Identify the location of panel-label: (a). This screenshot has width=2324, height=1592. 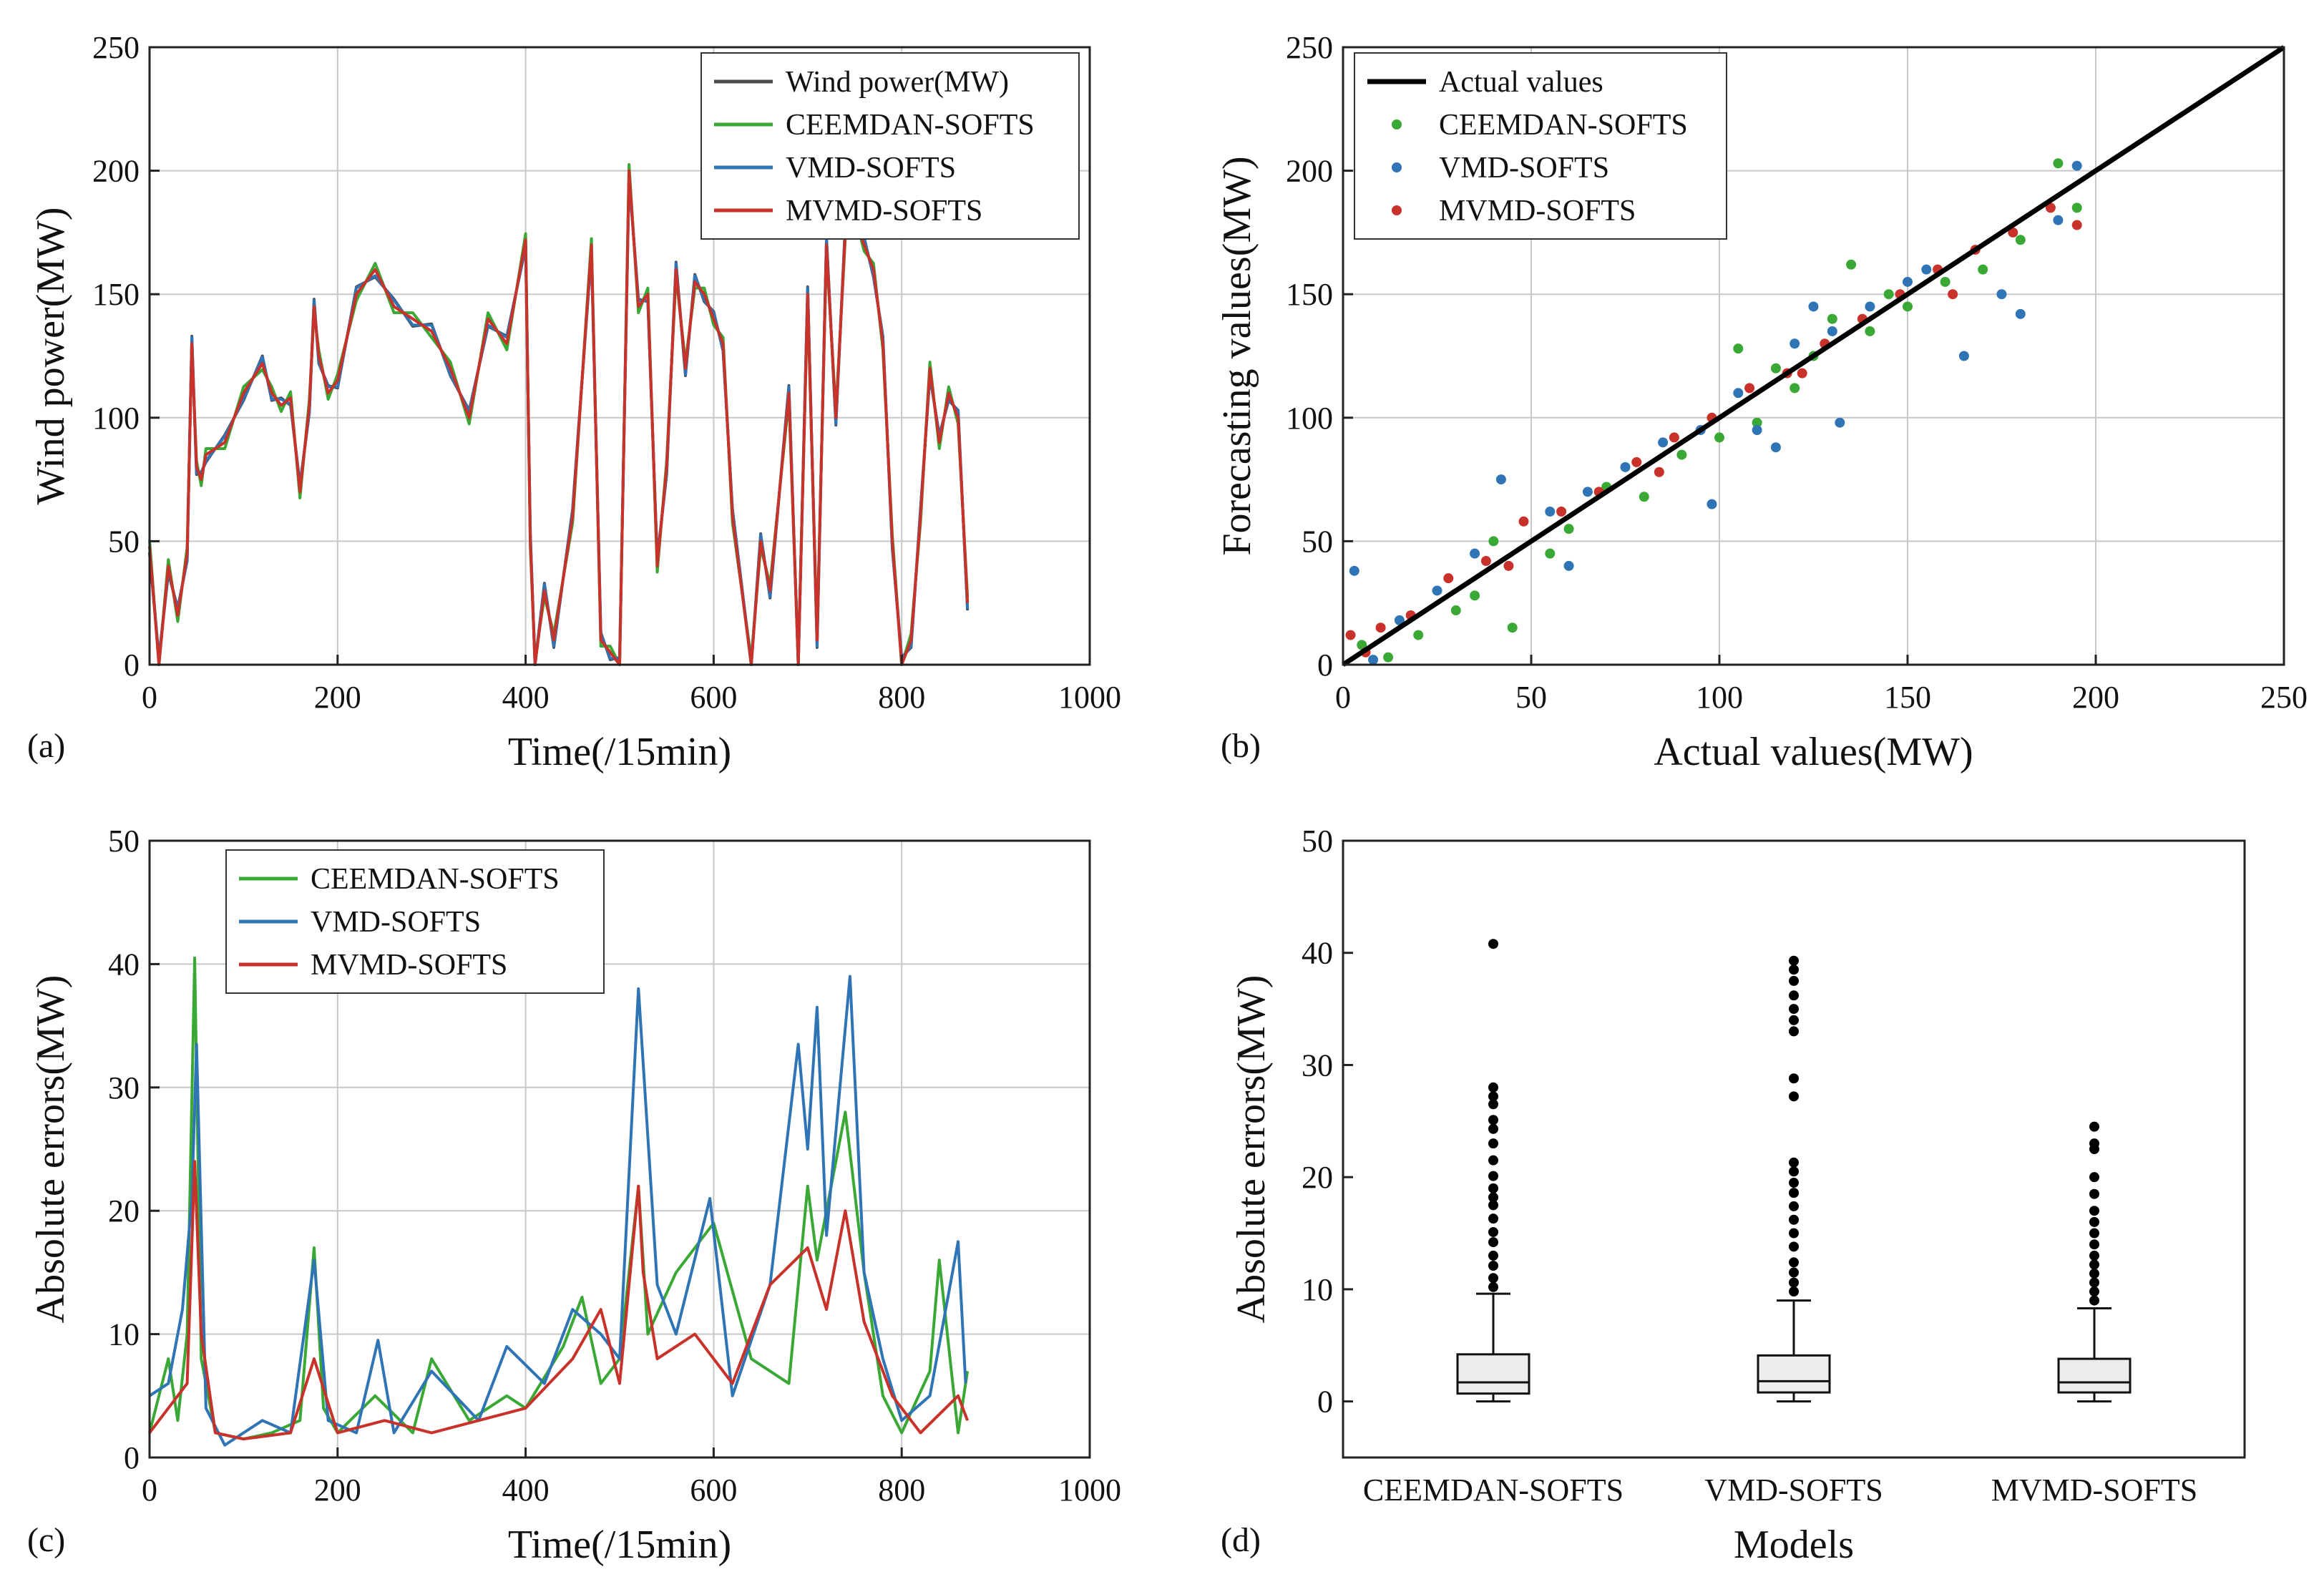
(46, 746).